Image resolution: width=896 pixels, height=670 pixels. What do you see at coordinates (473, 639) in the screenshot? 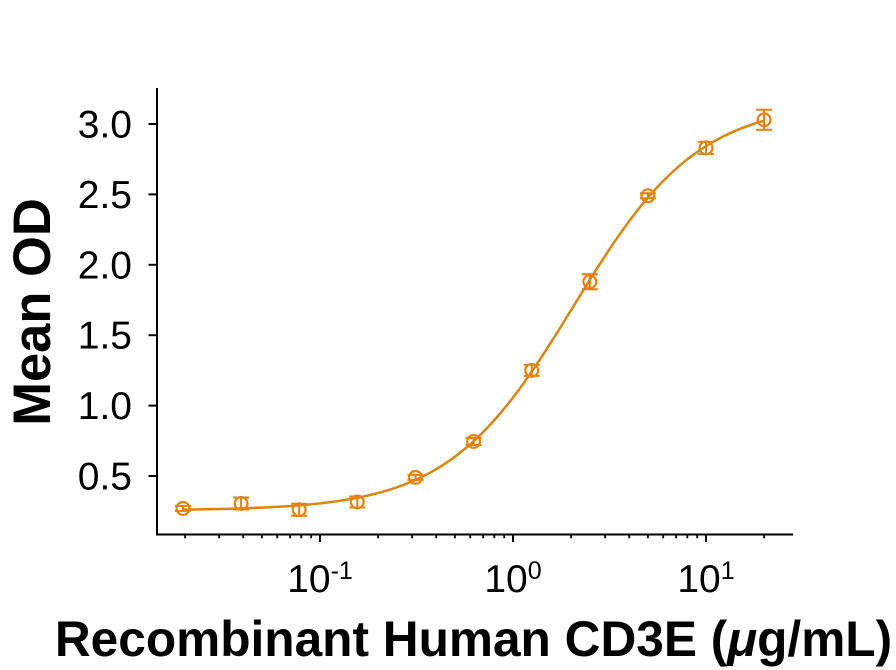
I see `svg-text: Recombinant Human CD3E (μg/mL)` at bounding box center [473, 639].